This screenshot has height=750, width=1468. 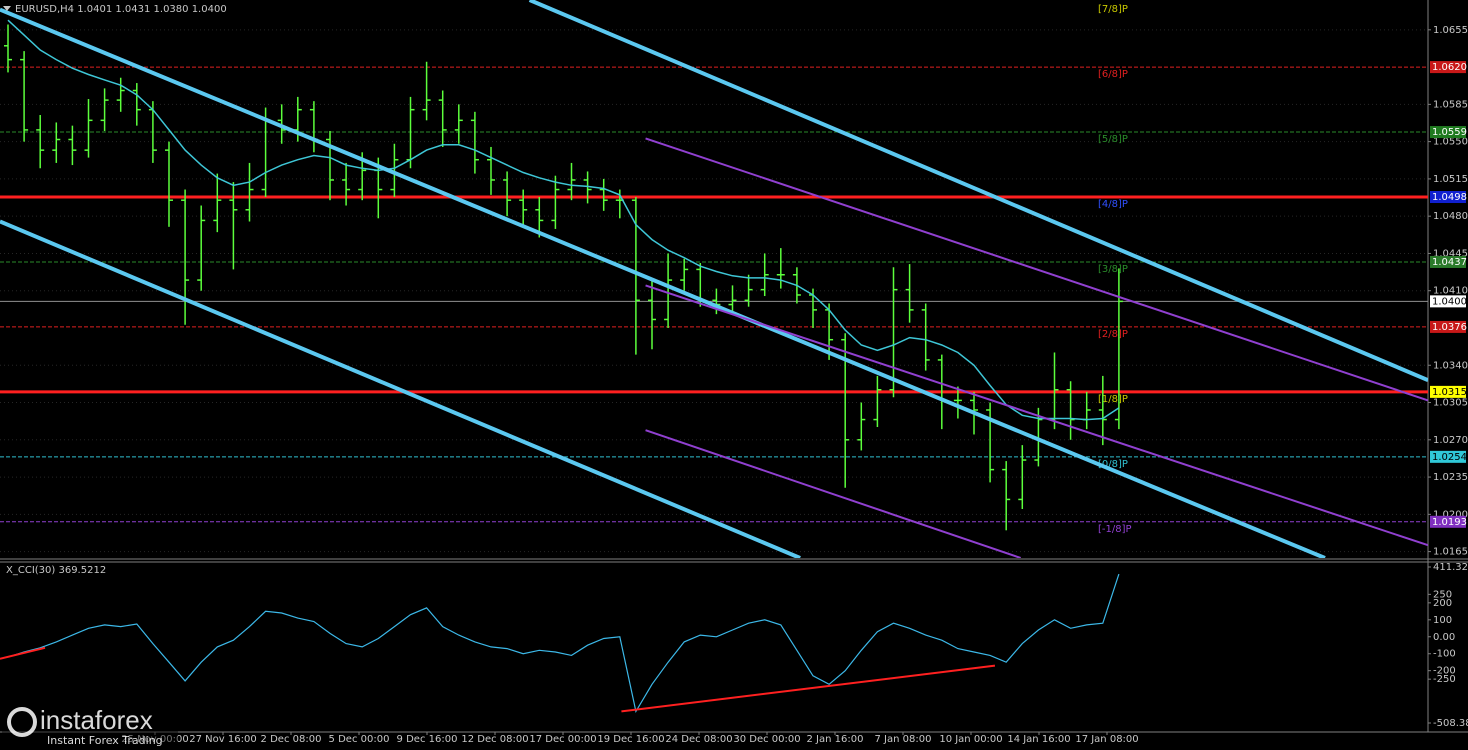 What do you see at coordinates (1450, 567) in the screenshot?
I see `cci-y-tick-label: 411.3262` at bounding box center [1450, 567].